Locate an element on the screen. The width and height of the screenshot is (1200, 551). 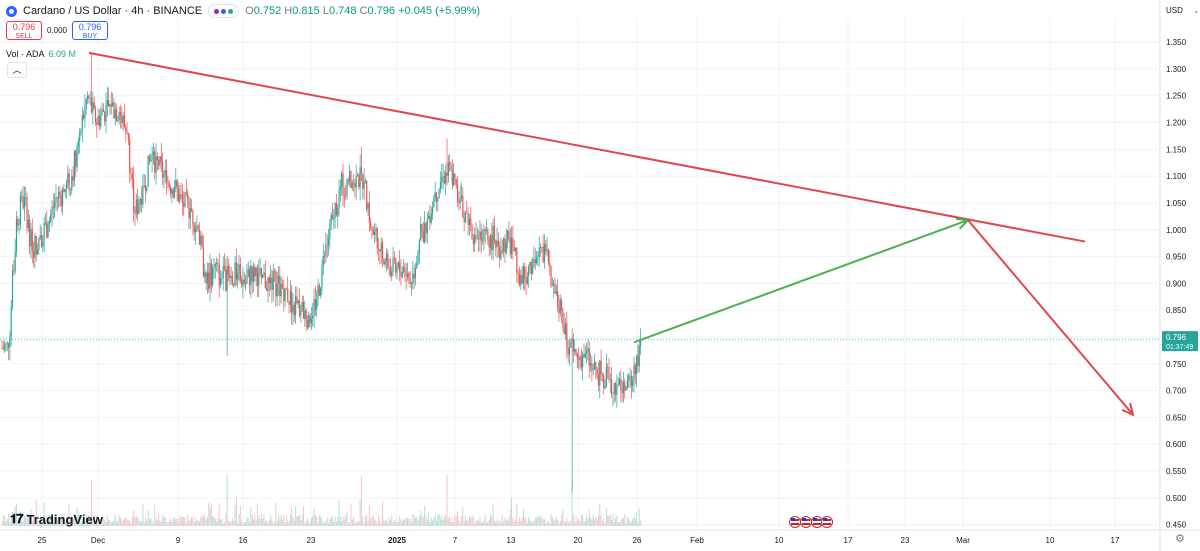
economic-events is located at coordinates (811, 522).